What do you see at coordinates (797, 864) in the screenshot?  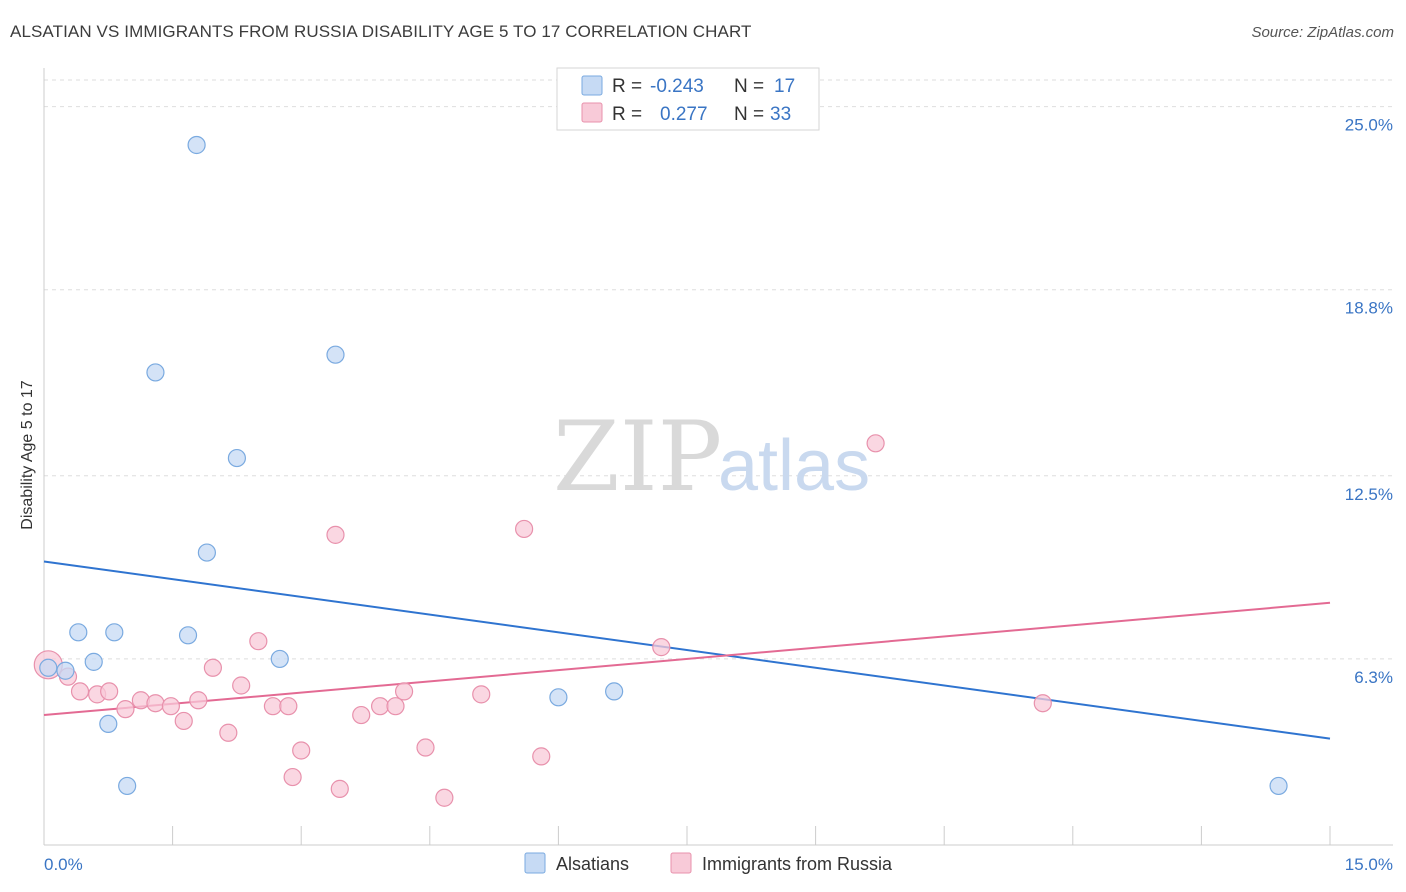 I see `legend-label-russia: Immigrants from Russia` at bounding box center [797, 864].